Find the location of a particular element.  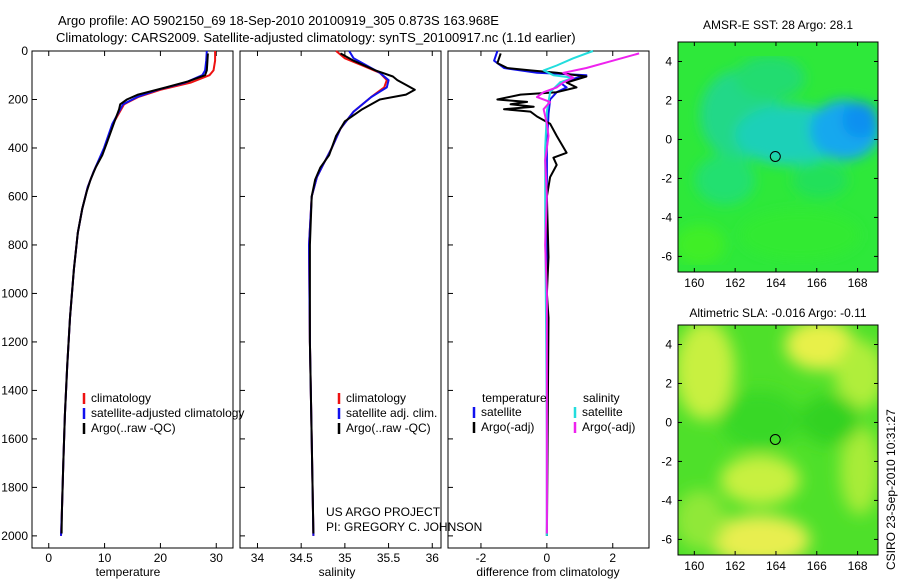

temperature-lines is located at coordinates (138, 293).